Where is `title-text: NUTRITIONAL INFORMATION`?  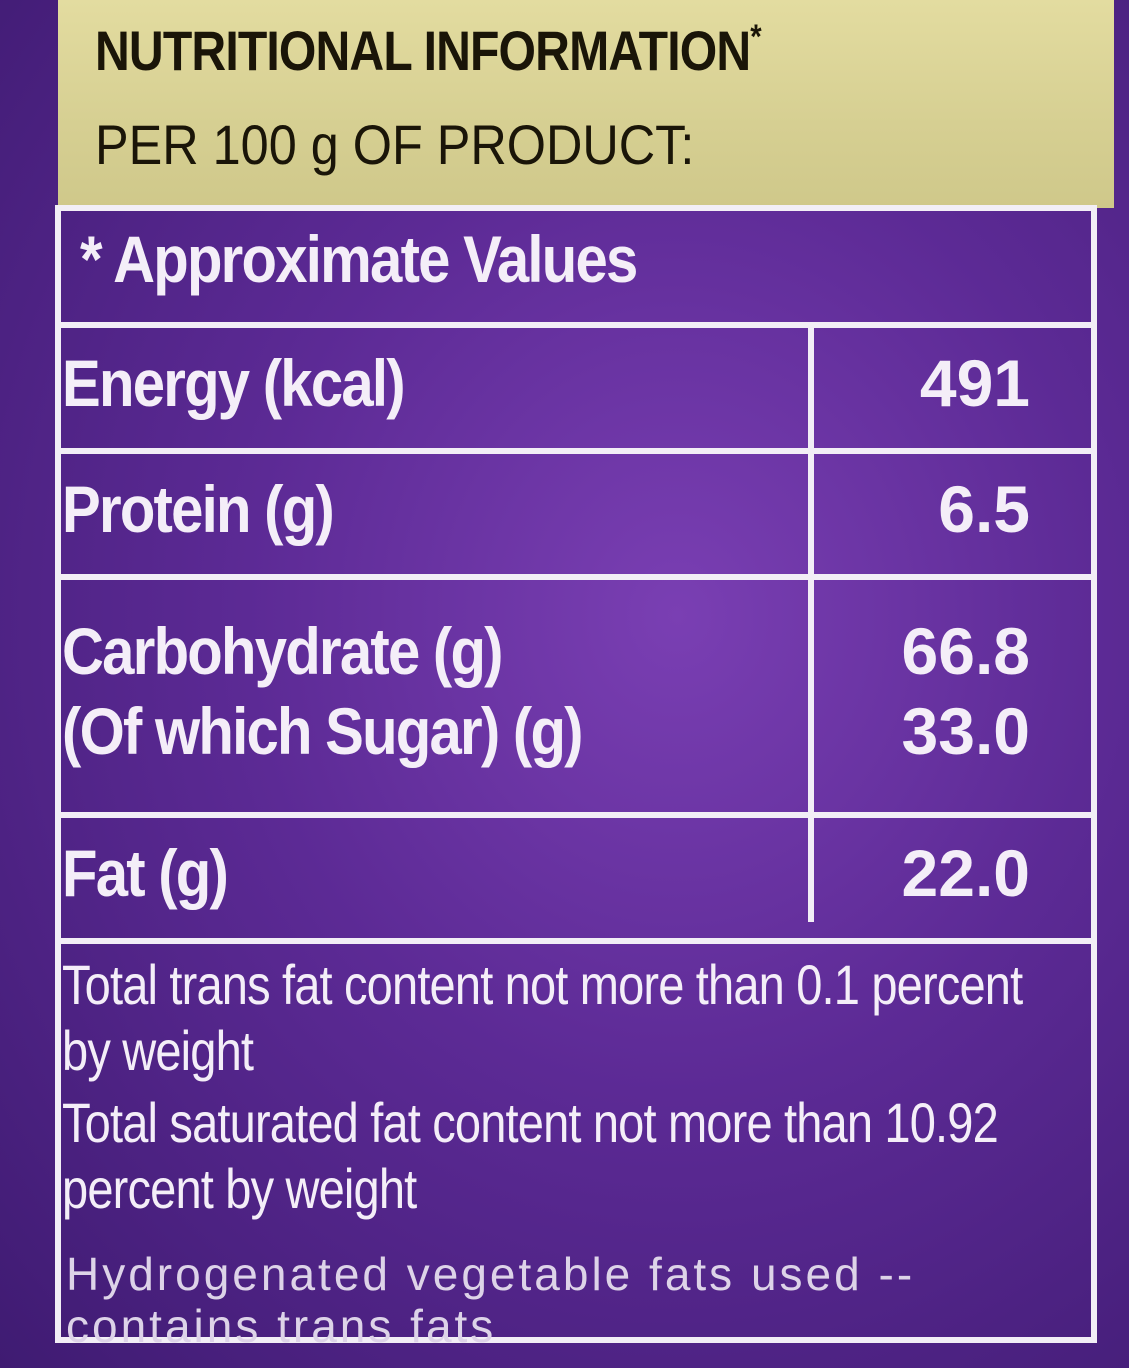
title-text: NUTRITIONAL INFORMATION is located at coordinates (423, 50).